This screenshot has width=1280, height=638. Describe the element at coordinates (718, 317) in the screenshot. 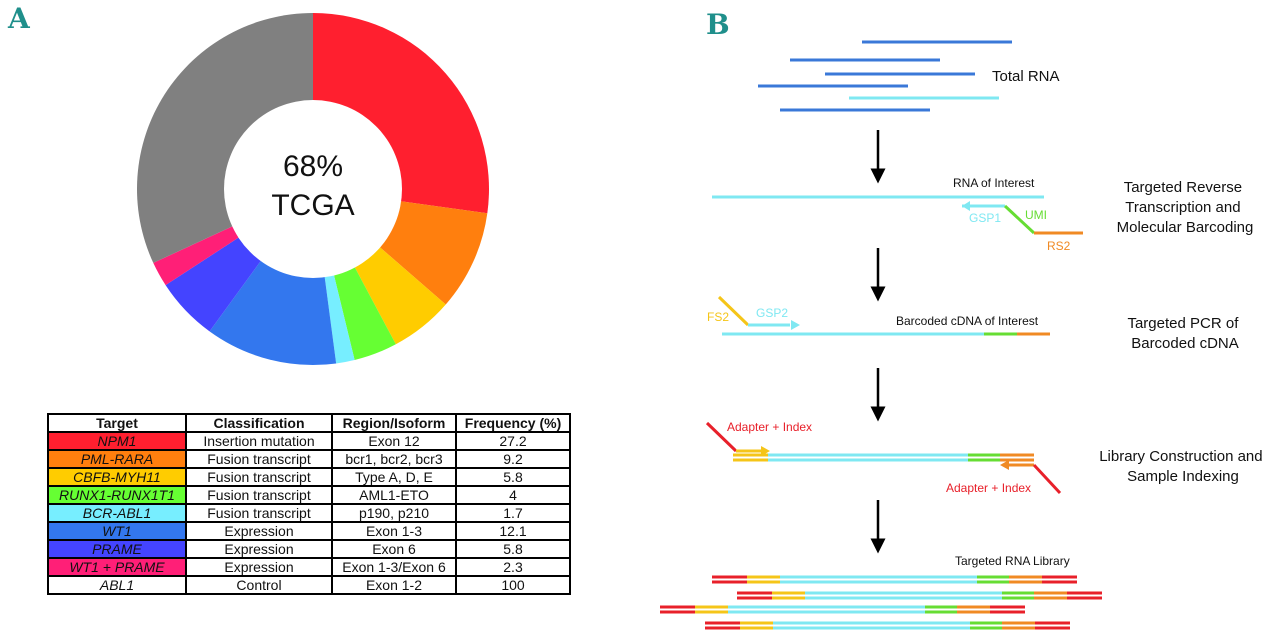

I see `fs2-label: FS2` at that location.